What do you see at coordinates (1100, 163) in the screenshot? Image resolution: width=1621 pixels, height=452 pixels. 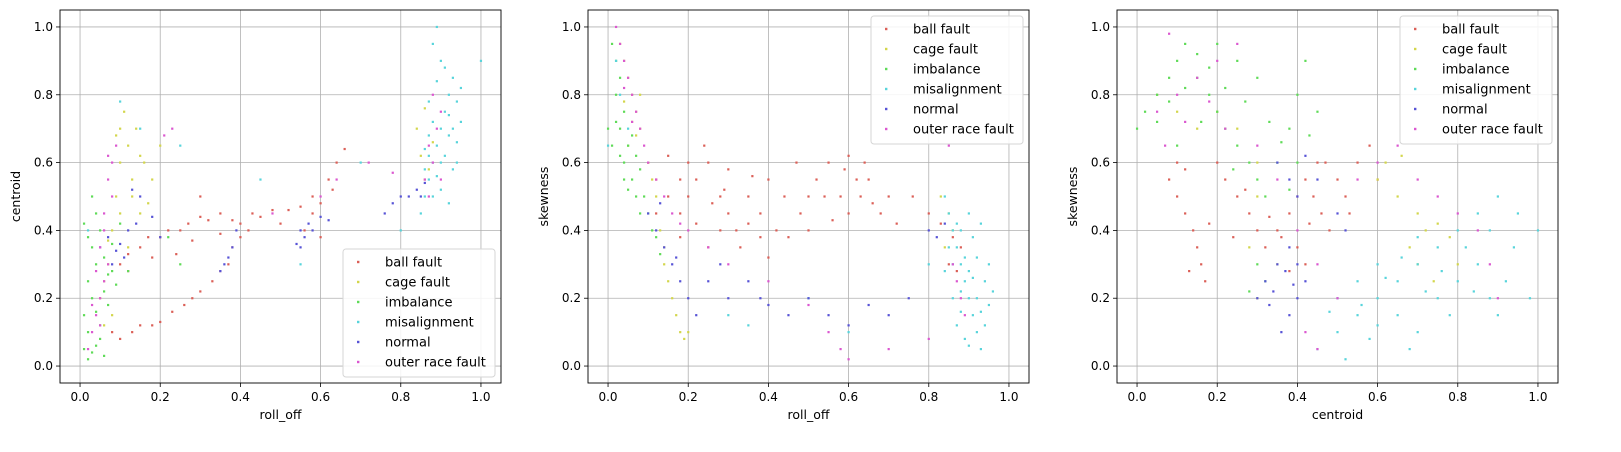 I see `y-tick-label: 0.6` at bounding box center [1100, 163].